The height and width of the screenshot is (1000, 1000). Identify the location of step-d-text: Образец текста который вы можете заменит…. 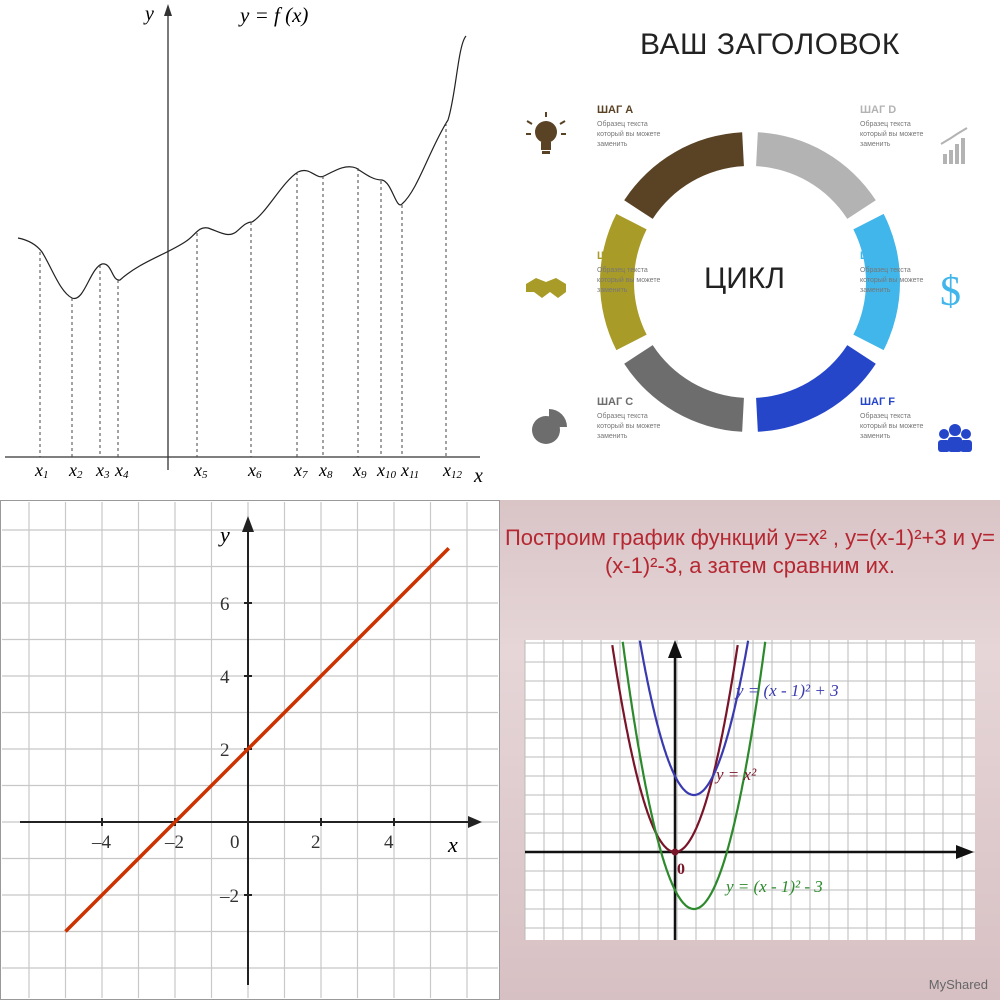
(892, 134).